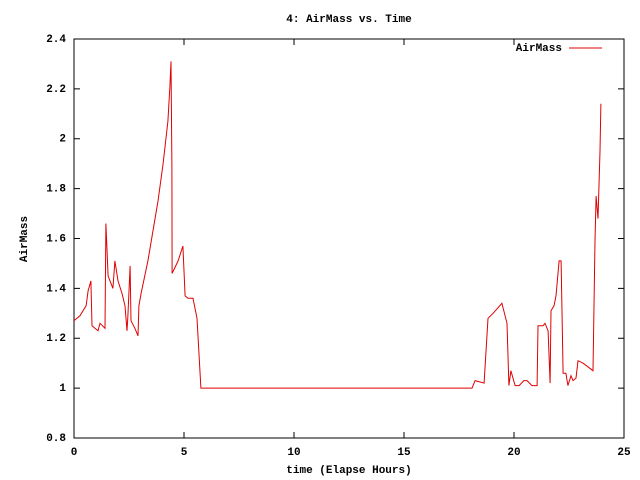 This screenshot has width=640, height=480. I want to click on y-tick-label: 1, so click(62, 389).